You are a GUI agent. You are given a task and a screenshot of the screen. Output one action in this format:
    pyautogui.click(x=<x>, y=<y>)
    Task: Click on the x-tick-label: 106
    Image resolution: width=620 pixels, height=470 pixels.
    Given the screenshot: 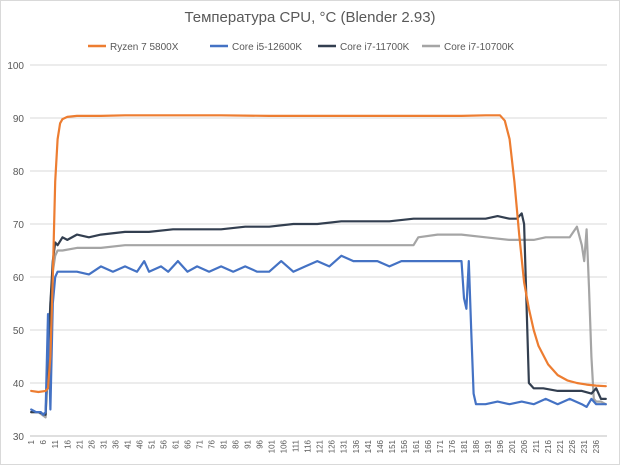 What is the action you would take?
    pyautogui.click(x=284, y=446)
    